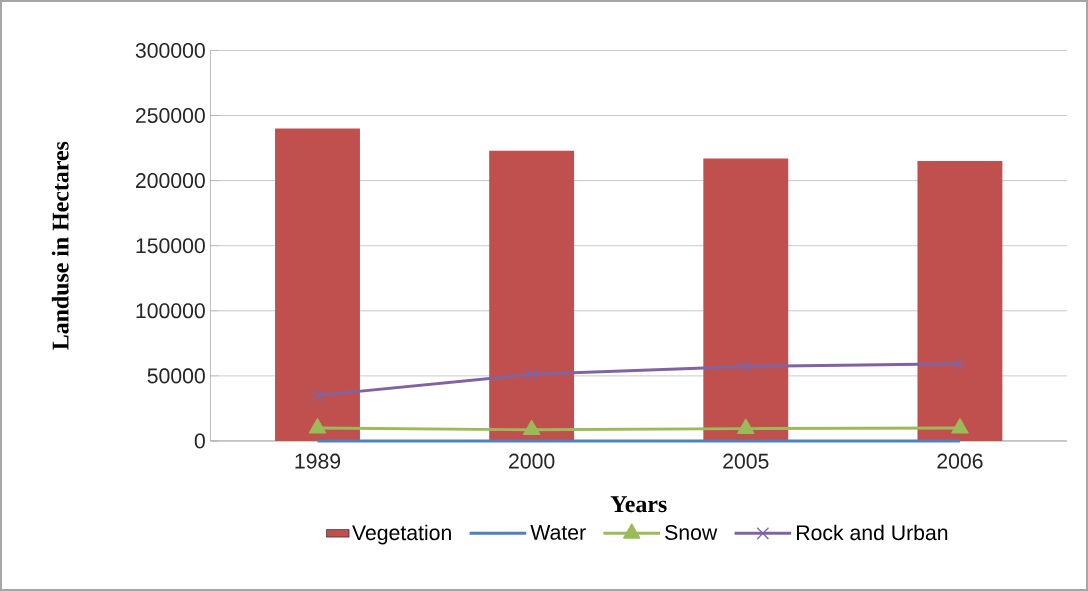  I want to click on x-tick-label: 2006, so click(960, 461).